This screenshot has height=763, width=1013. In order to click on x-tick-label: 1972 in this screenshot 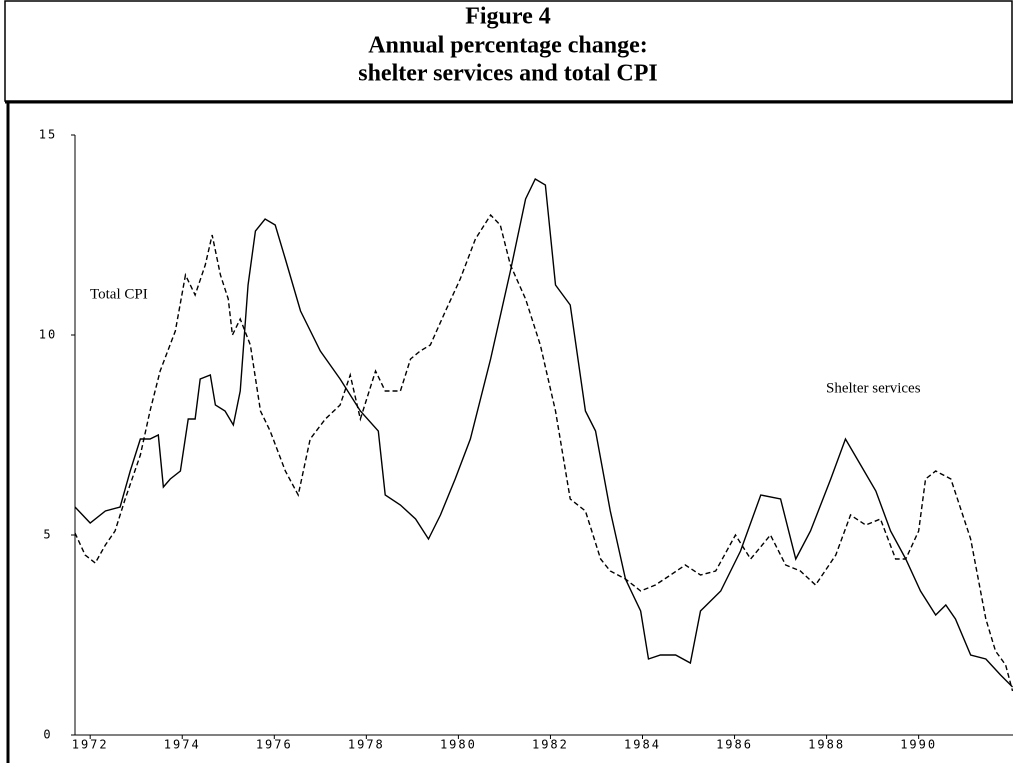, I will do `click(90, 745)`.